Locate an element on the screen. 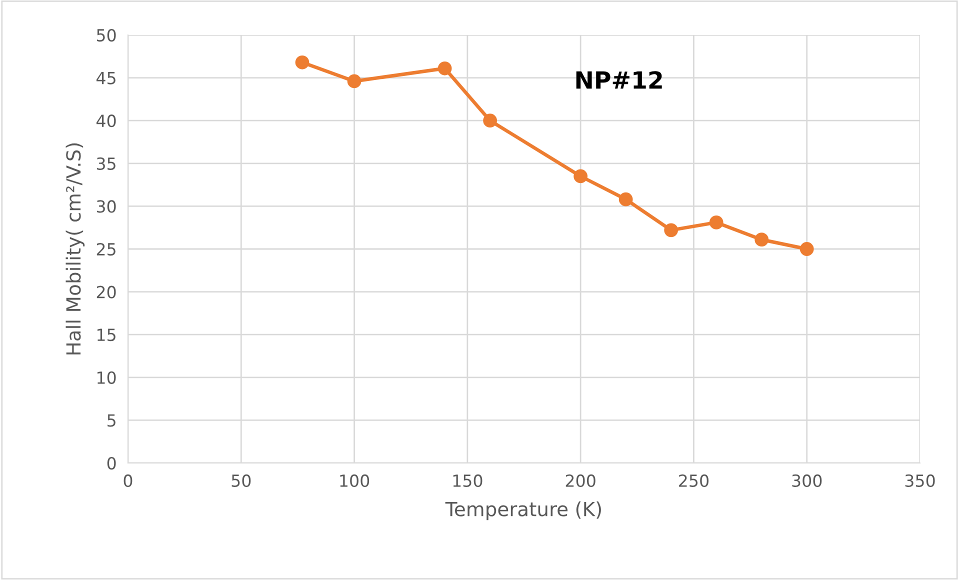  x-tick-label: 200 is located at coordinates (581, 481).